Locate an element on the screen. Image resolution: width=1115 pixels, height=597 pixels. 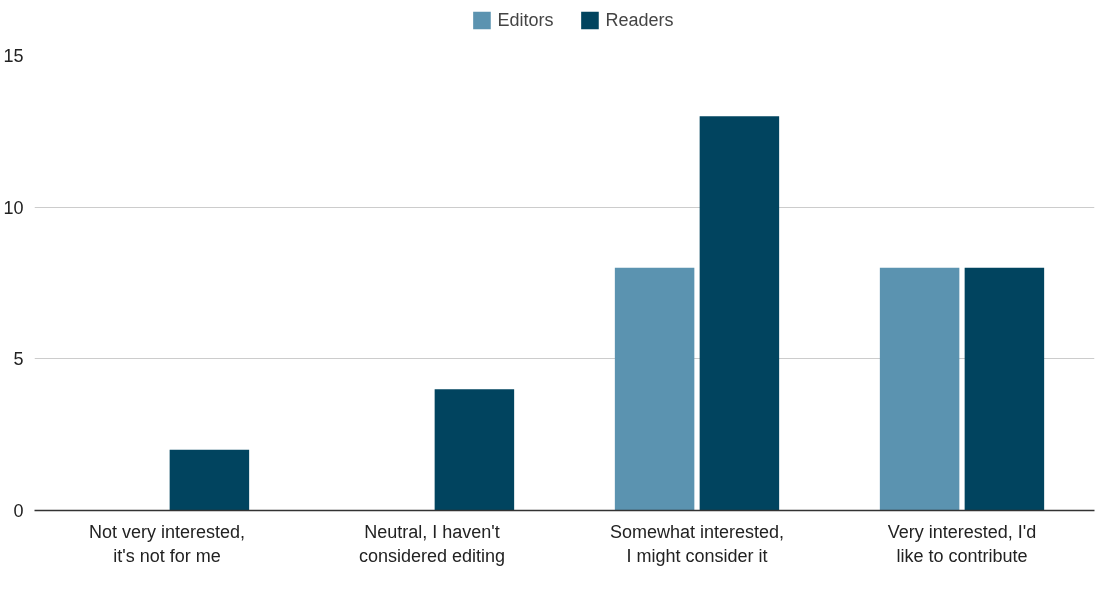
x-tick-label: Very interested, I'd like to contribute is located at coordinates (962, 543).